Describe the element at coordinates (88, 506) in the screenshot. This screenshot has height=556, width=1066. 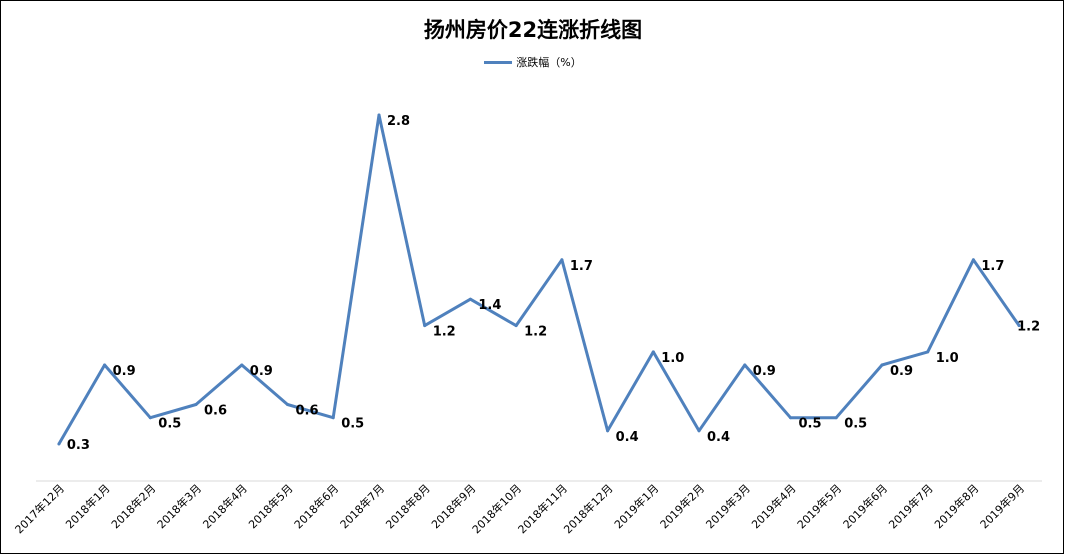
I see `x-tick-label: 2018年1月` at that location.